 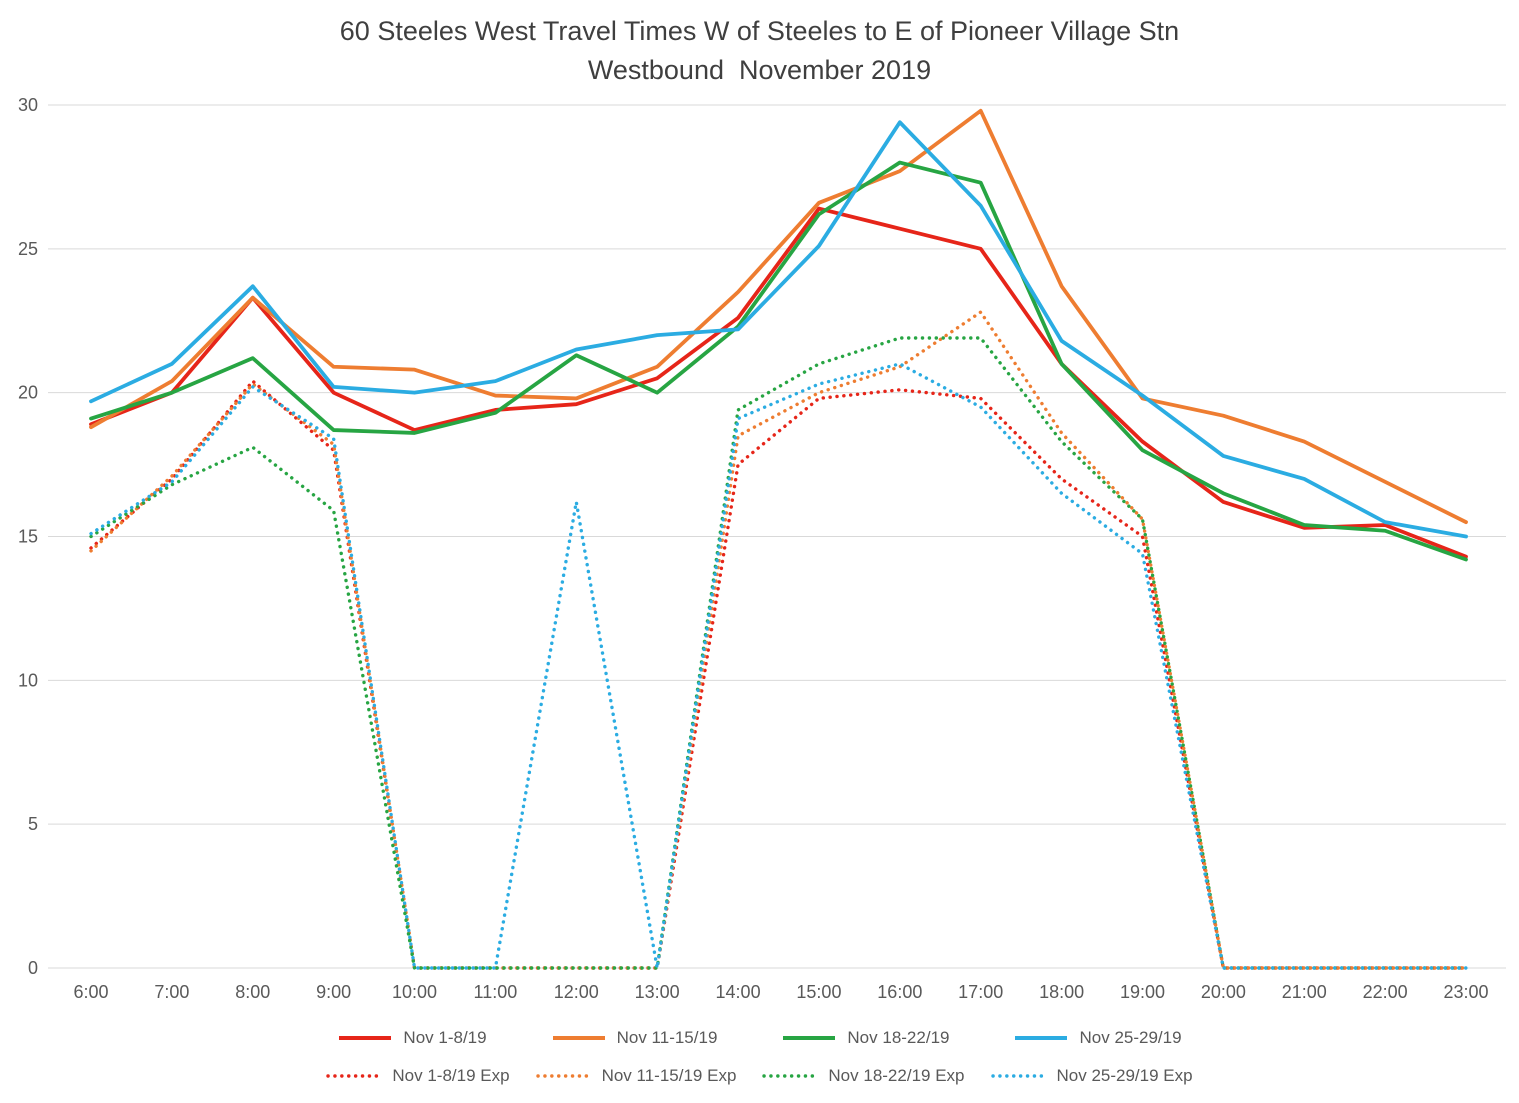 What do you see at coordinates (1130, 1037) in the screenshot?
I see `legend-label-nov-25-29-19: Nov 25-29/19` at bounding box center [1130, 1037].